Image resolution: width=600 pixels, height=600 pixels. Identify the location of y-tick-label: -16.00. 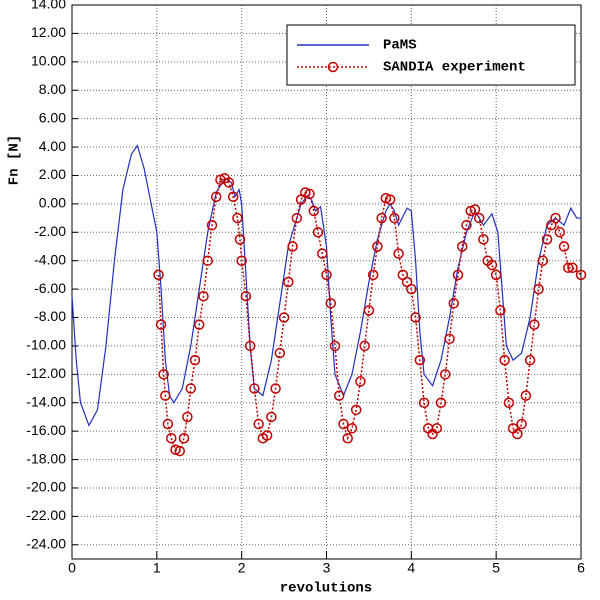
(46, 430).